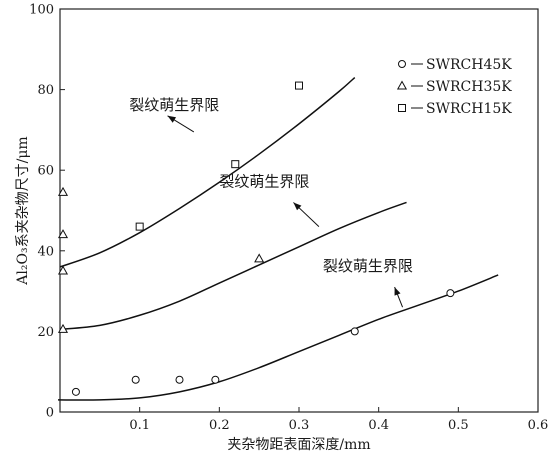  Describe the element at coordinates (41, 10) in the screenshot. I see `y-tick-label: 100` at that location.